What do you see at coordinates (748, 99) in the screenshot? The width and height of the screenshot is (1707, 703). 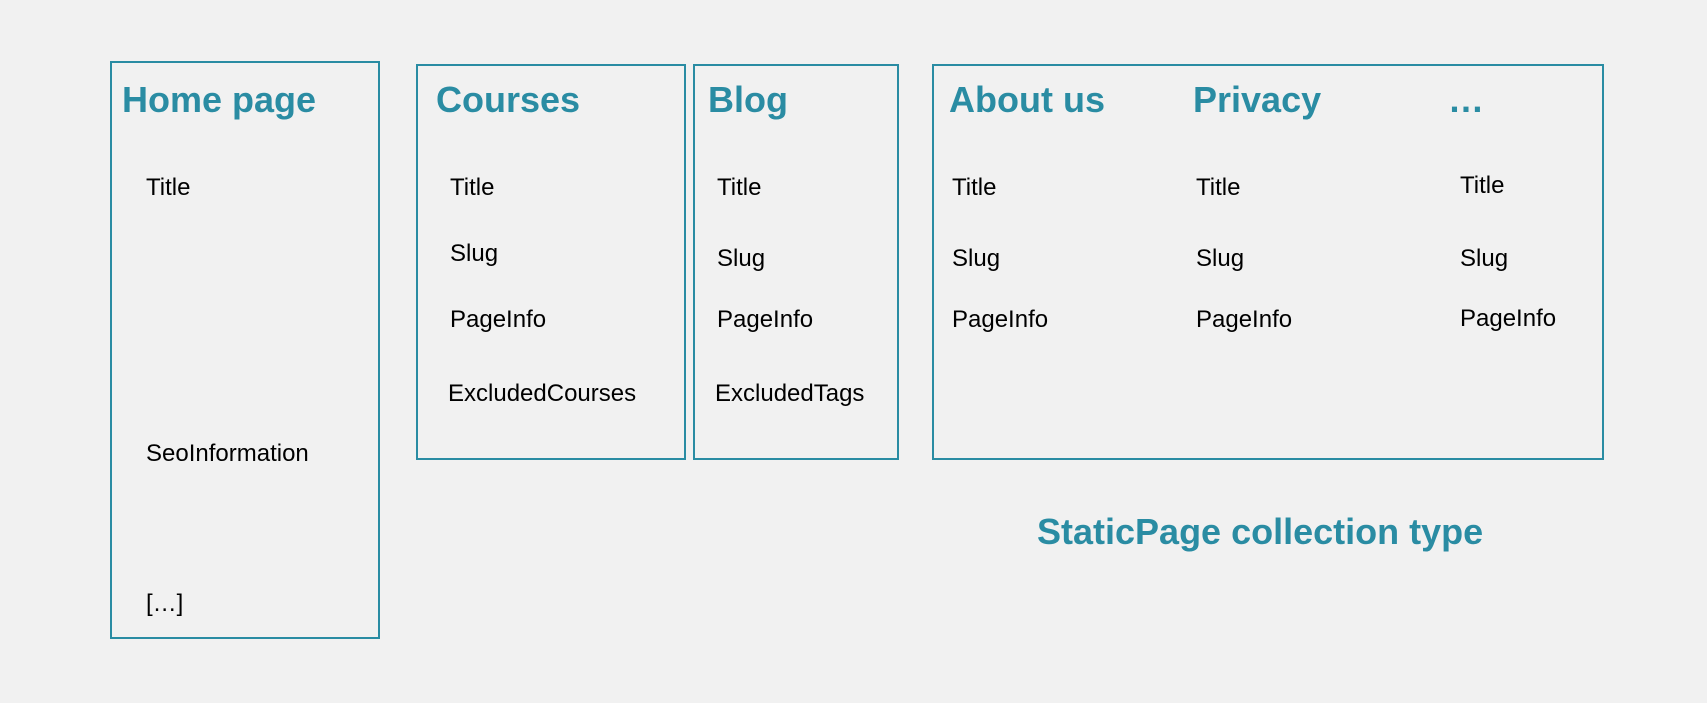 I see `blog-title: Blog` at bounding box center [748, 99].